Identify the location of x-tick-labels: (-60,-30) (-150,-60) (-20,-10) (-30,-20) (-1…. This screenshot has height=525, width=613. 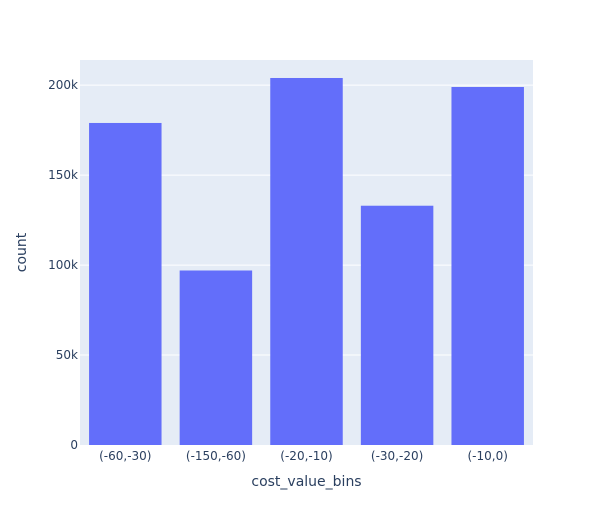
(303, 456).